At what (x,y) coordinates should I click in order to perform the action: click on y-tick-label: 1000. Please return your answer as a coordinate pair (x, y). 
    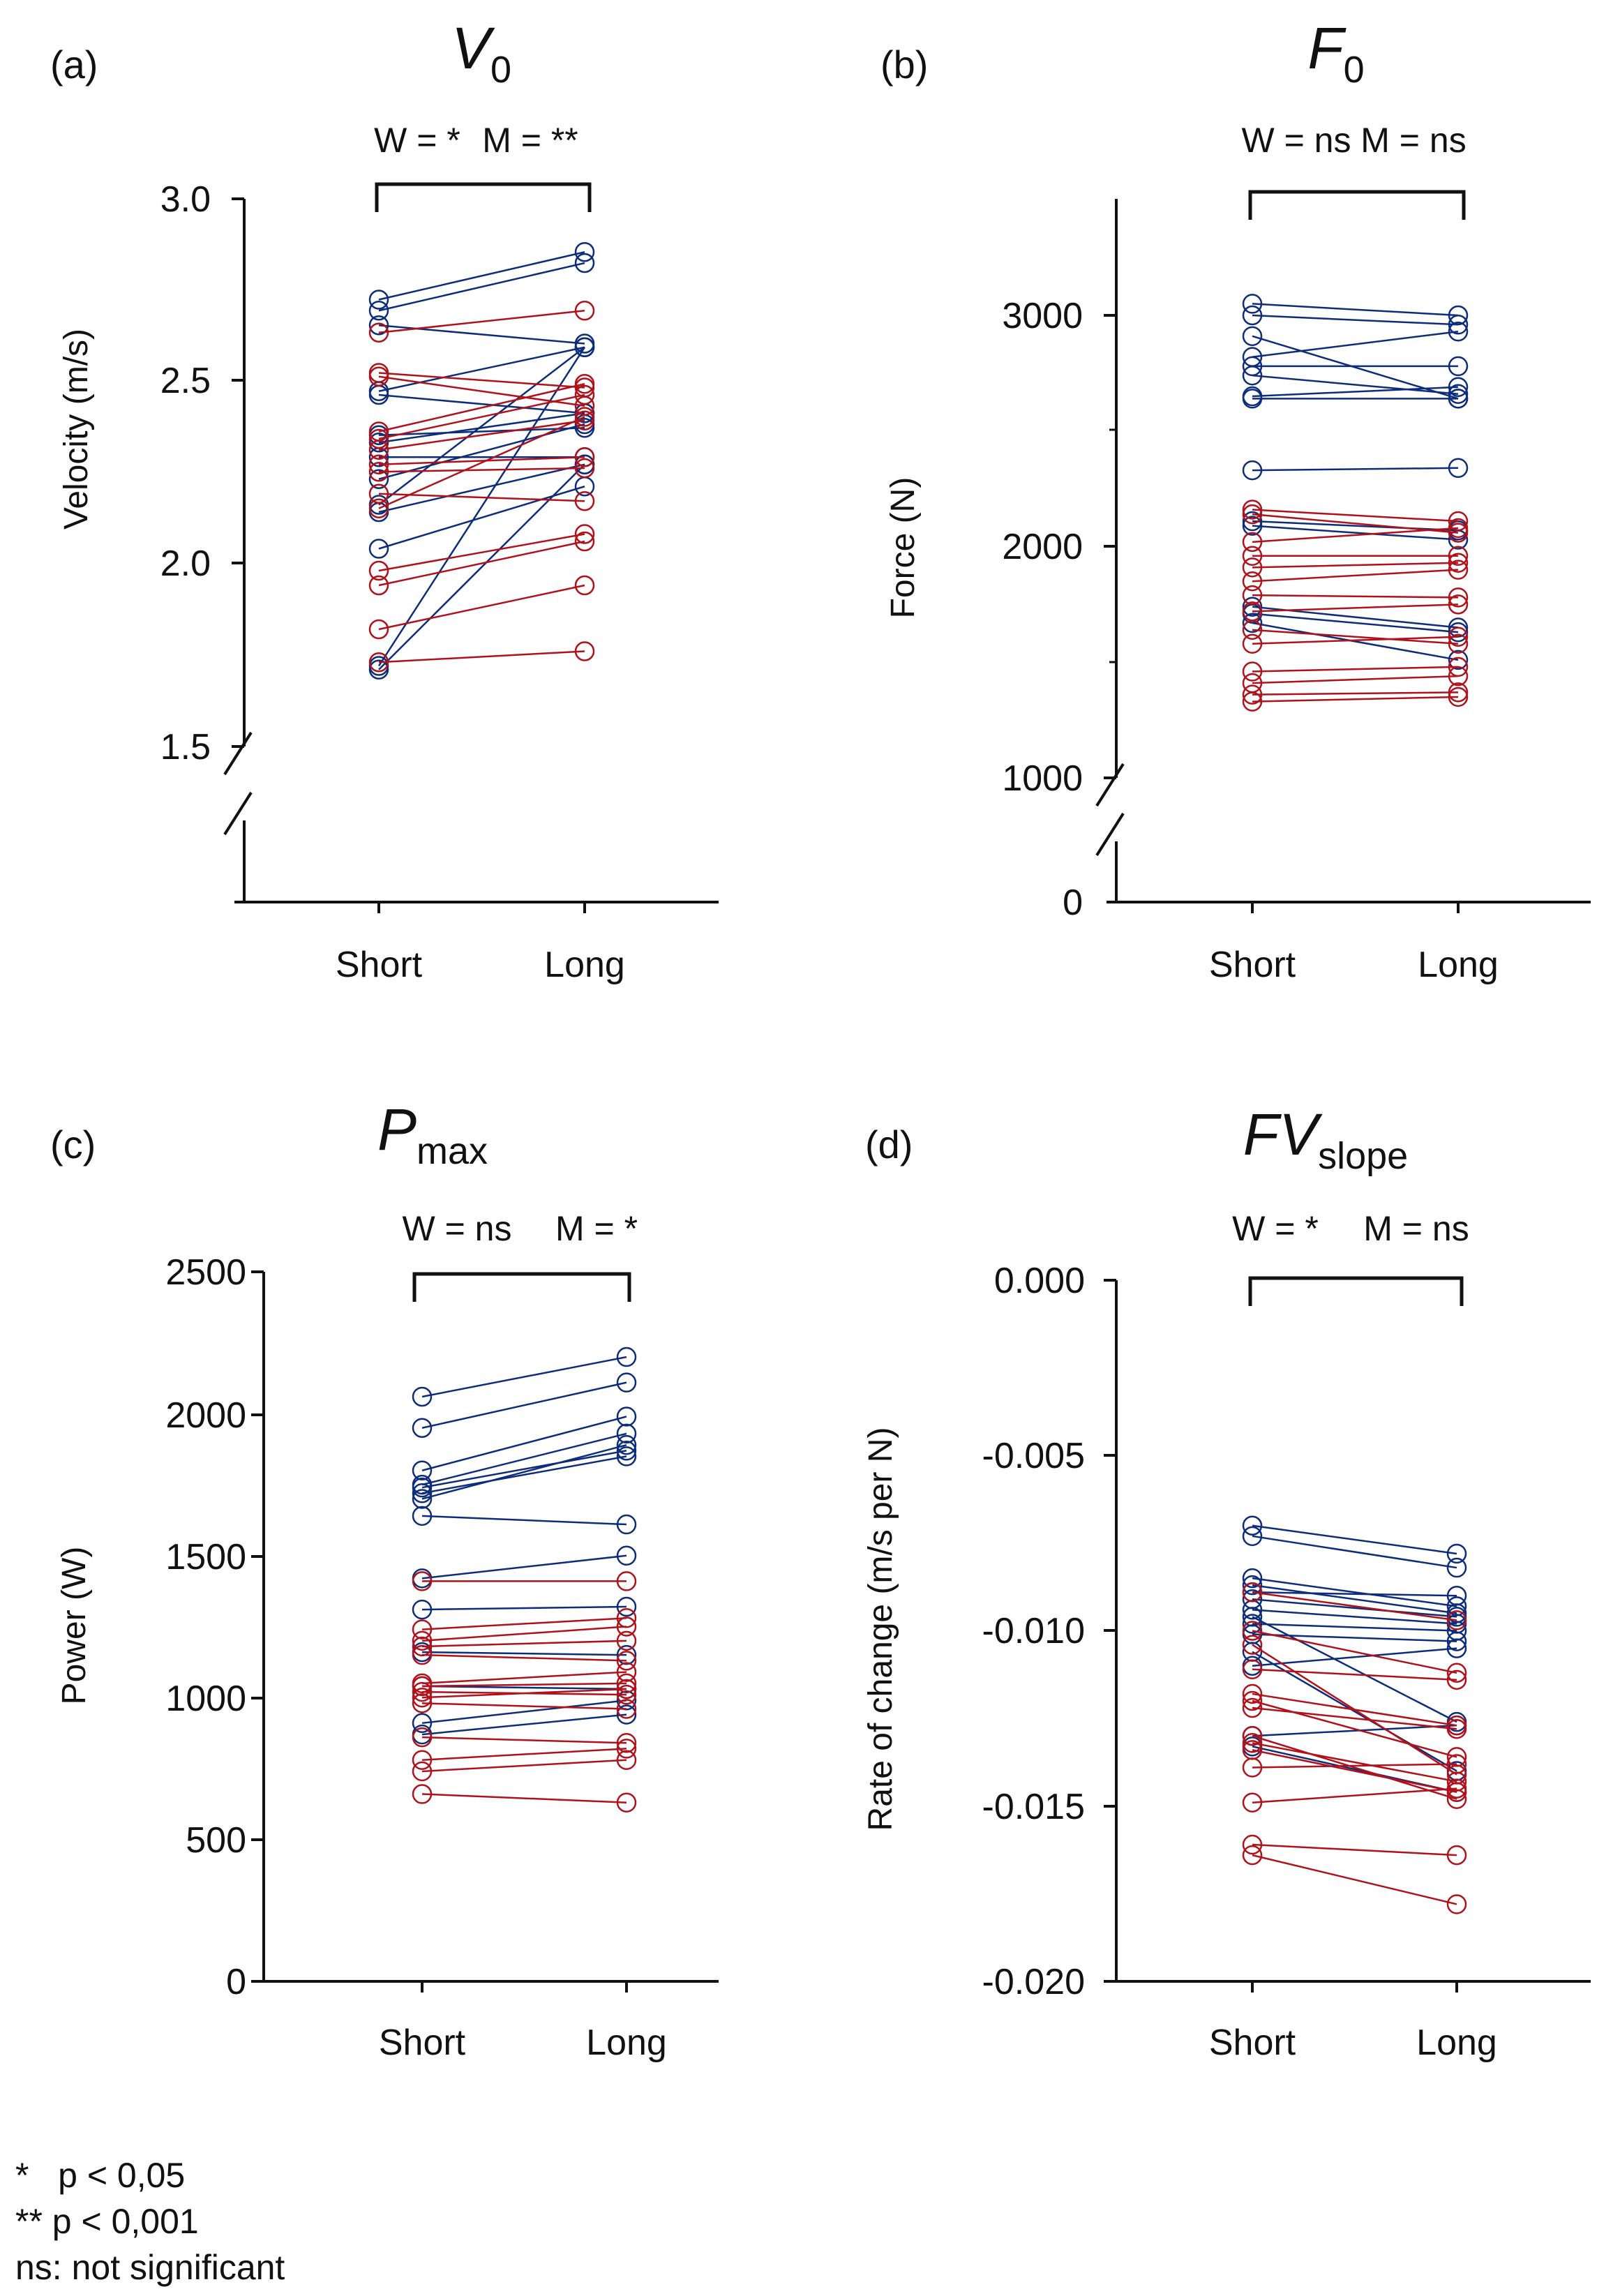
    Looking at the image, I should click on (205, 1699).